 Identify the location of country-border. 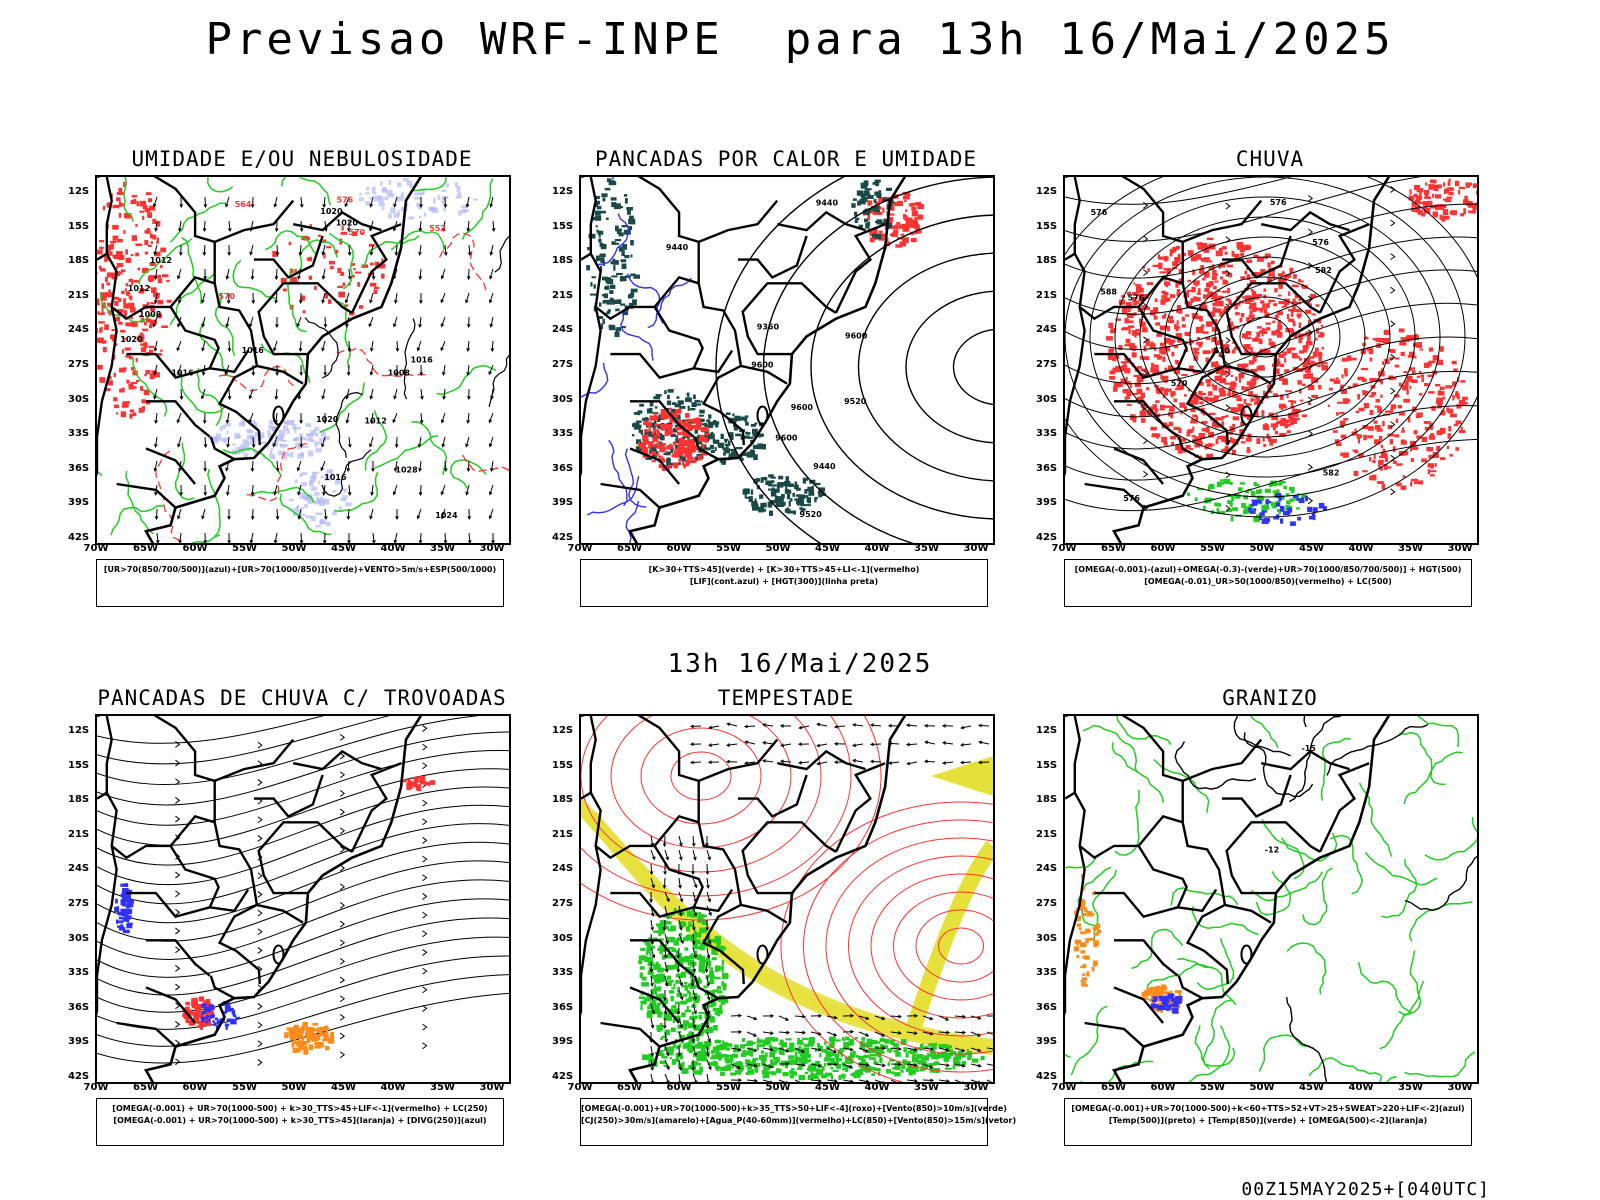
(706, 448).